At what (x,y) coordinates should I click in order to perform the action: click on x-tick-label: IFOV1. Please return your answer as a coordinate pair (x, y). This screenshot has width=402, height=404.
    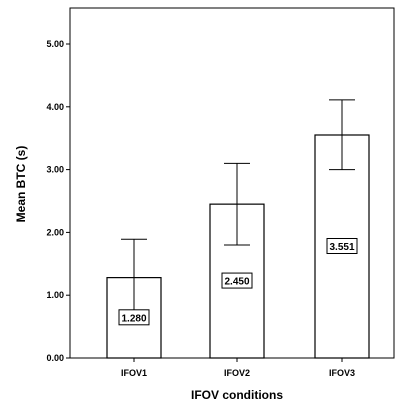
    Looking at the image, I should click on (134, 373).